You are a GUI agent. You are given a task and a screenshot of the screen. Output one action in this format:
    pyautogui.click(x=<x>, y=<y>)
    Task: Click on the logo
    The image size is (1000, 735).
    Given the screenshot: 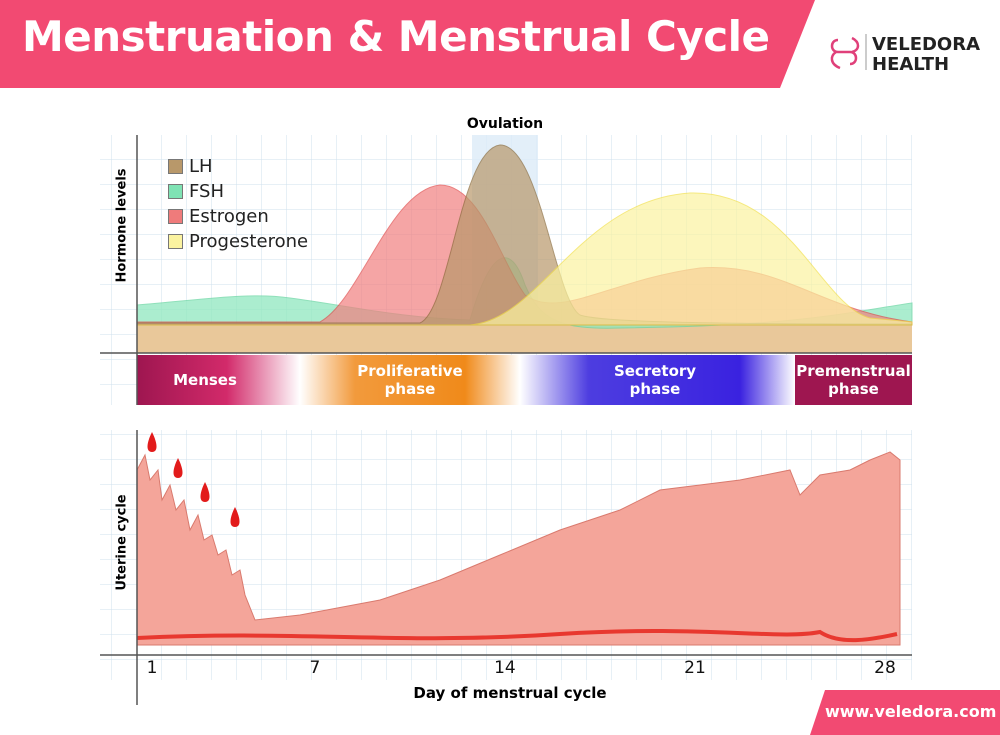 What is the action you would take?
    pyautogui.click(x=845, y=53)
    